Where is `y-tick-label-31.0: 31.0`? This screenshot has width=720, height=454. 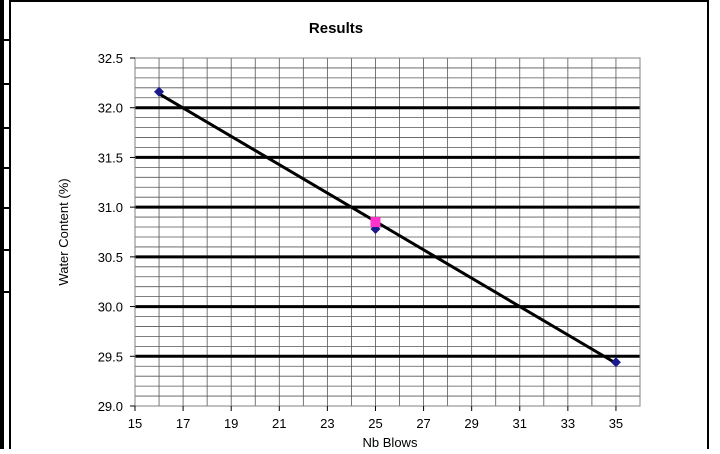
y-tick-label-31.0: 31.0 is located at coordinates (110, 207).